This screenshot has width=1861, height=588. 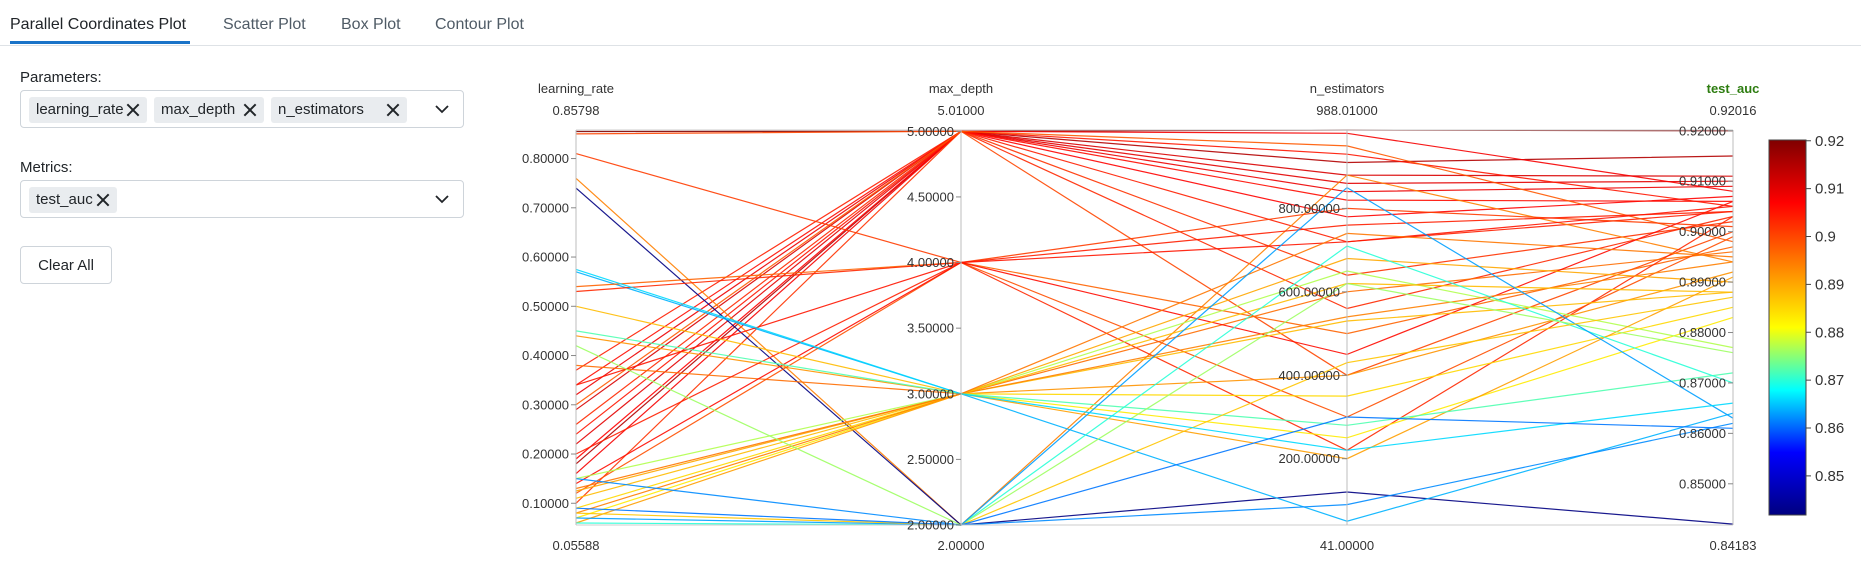 I want to click on axis-tick-label: 0.30000, so click(x=545, y=404).